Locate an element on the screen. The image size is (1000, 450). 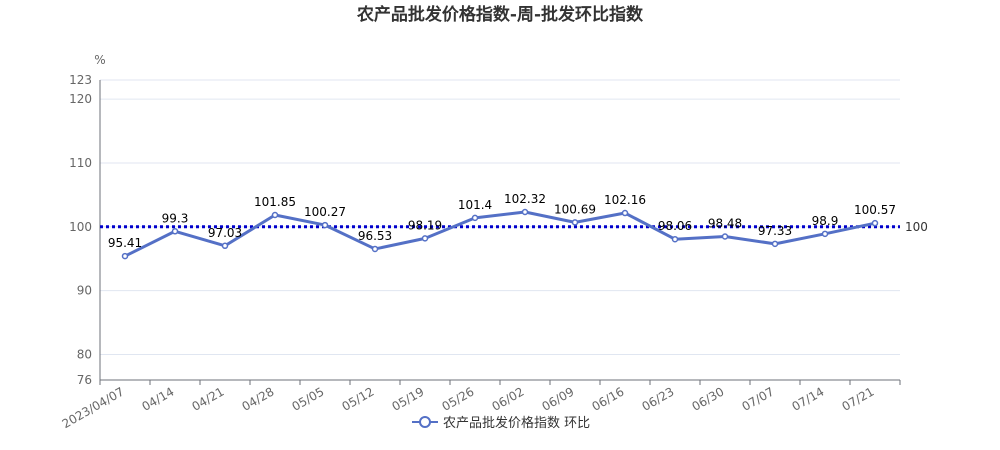
x-tick-label: 06/09 is located at coordinates (558, 398).